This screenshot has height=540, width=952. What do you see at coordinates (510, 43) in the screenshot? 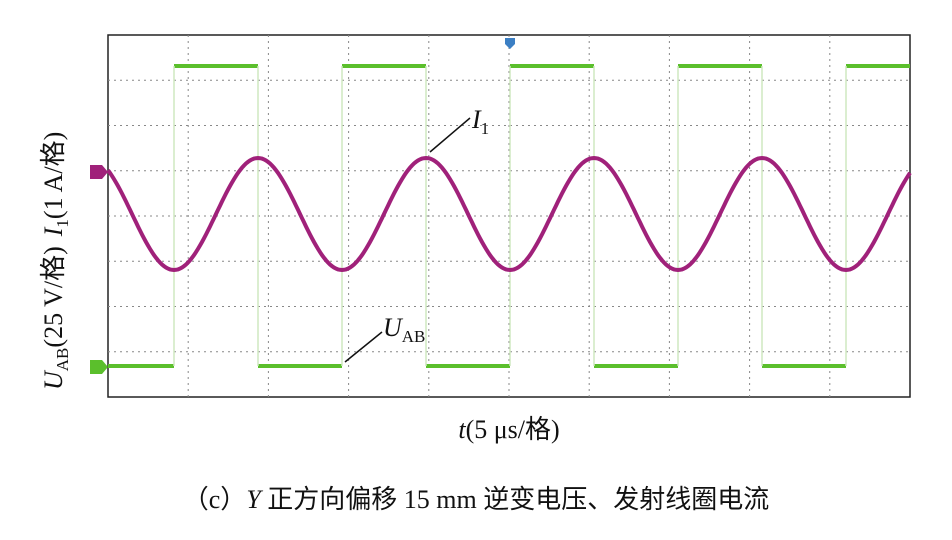
I see `trigger-marker` at bounding box center [510, 43].